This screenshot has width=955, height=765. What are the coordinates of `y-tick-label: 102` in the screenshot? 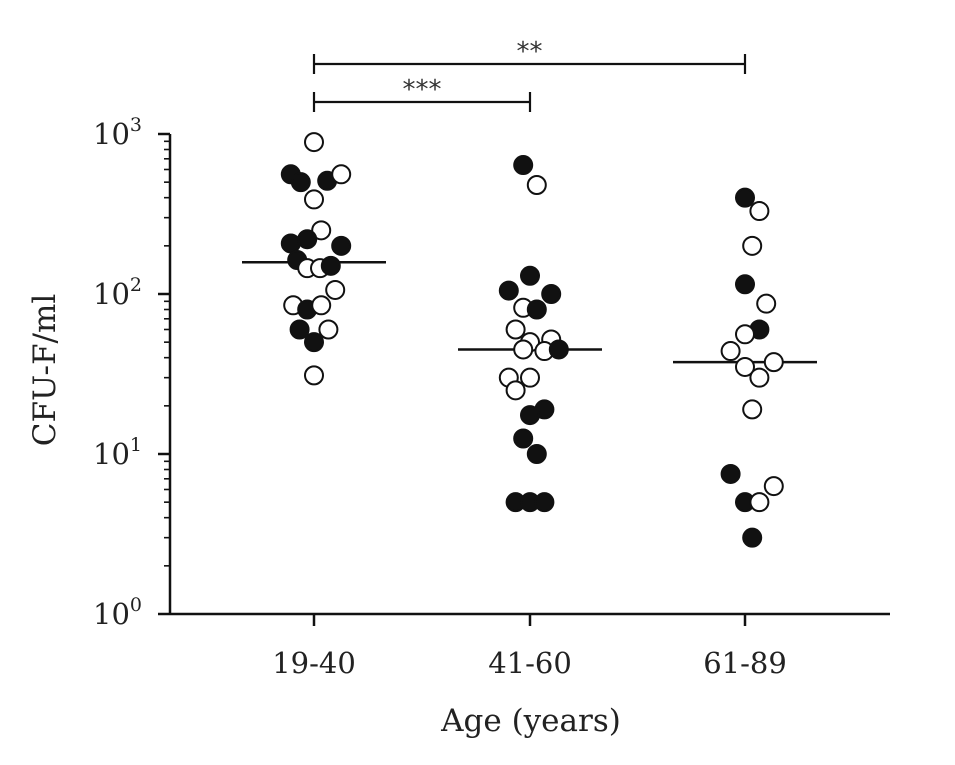 It's located at (117, 292).